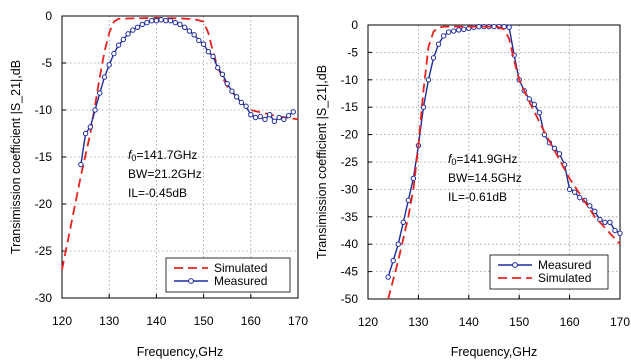  Describe the element at coordinates (350, 244) in the screenshot. I see `y-tick-label: -40` at that location.